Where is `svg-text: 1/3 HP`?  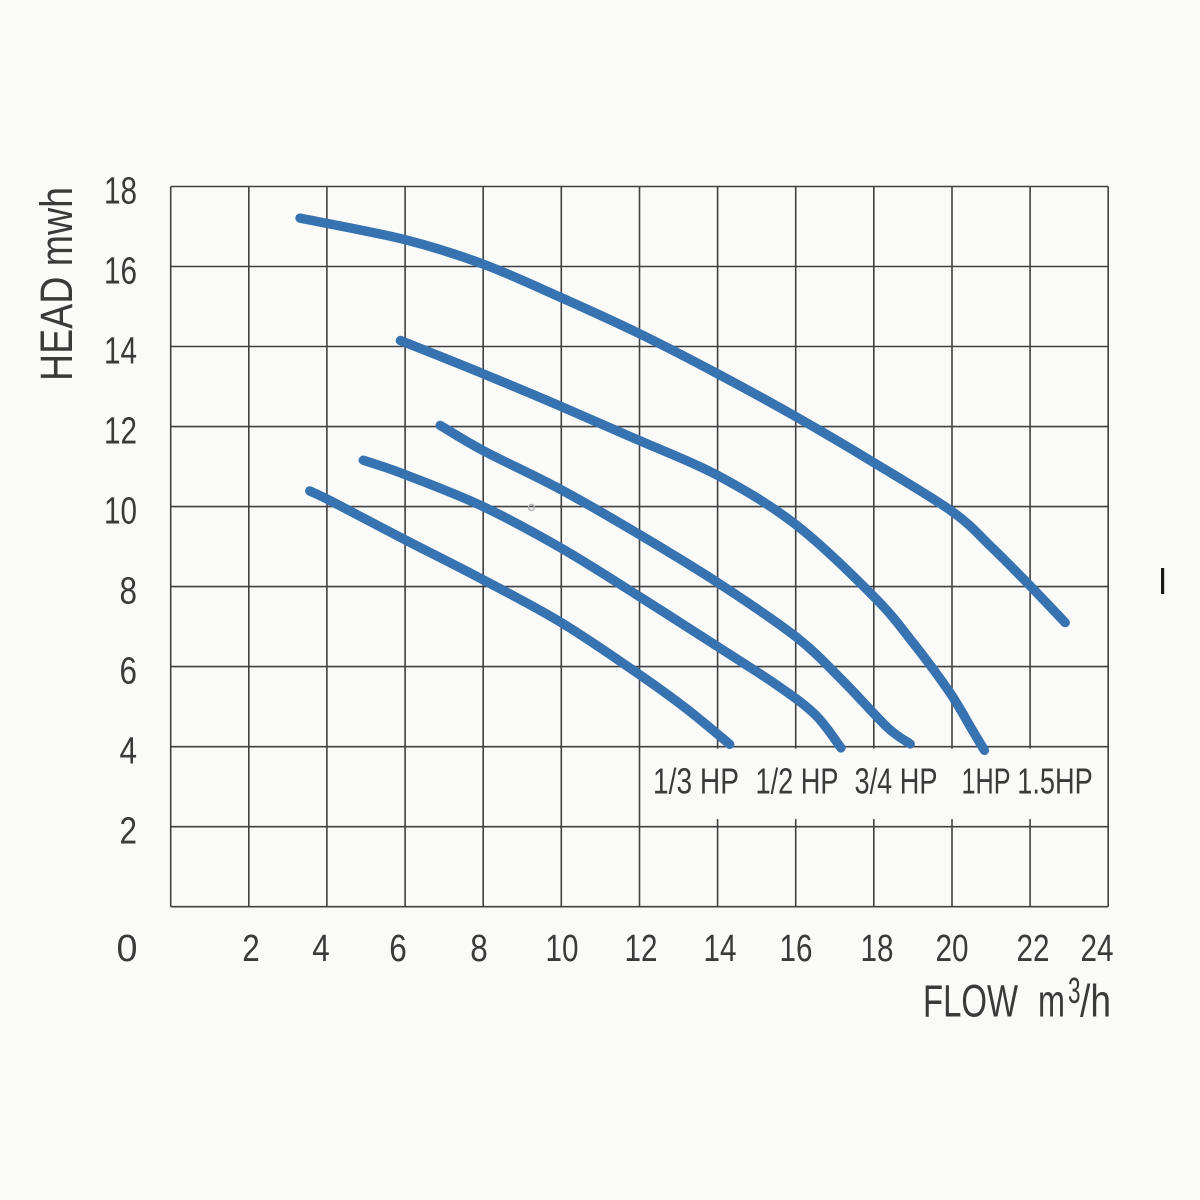 svg-text: 1/3 HP is located at coordinates (696, 781).